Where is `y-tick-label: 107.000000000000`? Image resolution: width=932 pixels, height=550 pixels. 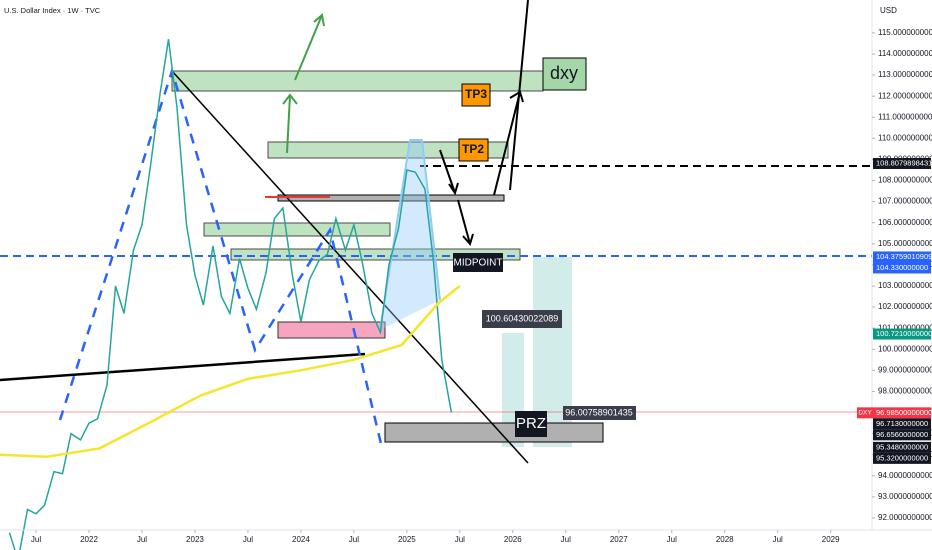 y-tick-label: 107.000000000000 is located at coordinates (905, 201).